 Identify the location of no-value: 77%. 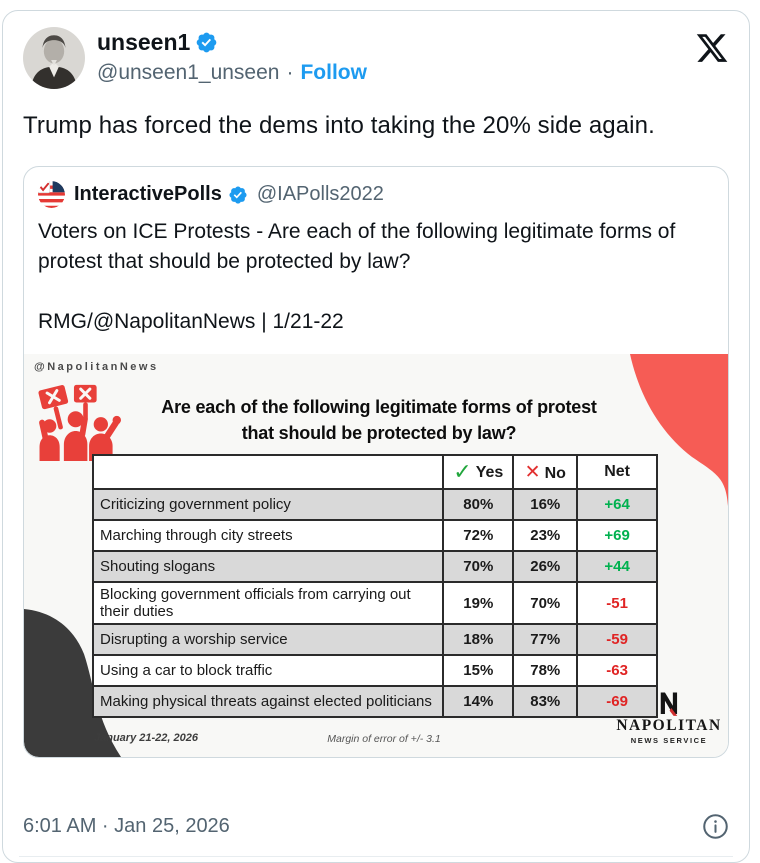
(545, 639).